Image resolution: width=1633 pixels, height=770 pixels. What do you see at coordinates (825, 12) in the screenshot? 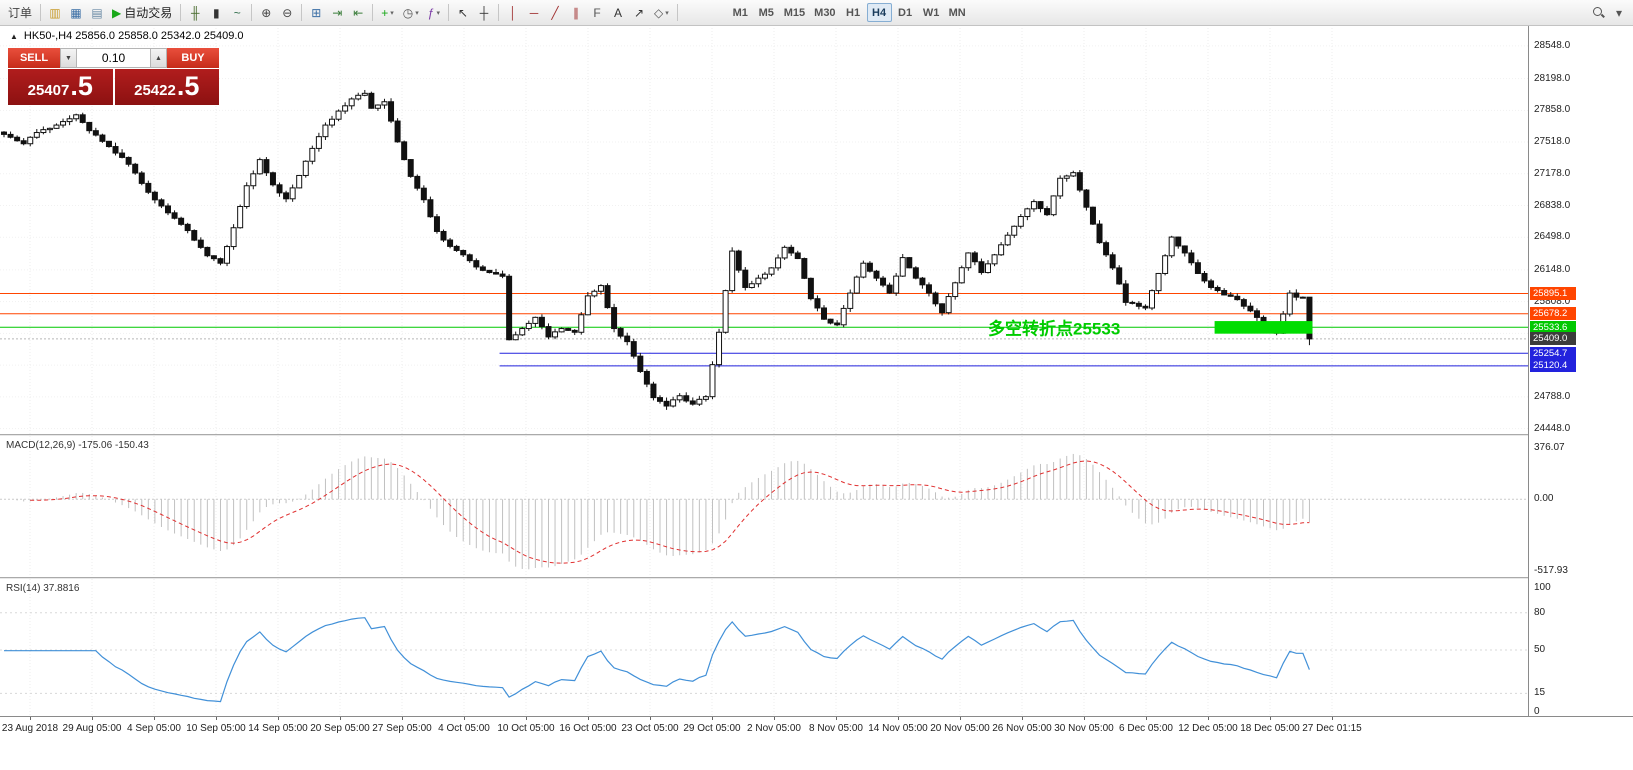
I see `timeframe-m30: M30` at bounding box center [825, 12].